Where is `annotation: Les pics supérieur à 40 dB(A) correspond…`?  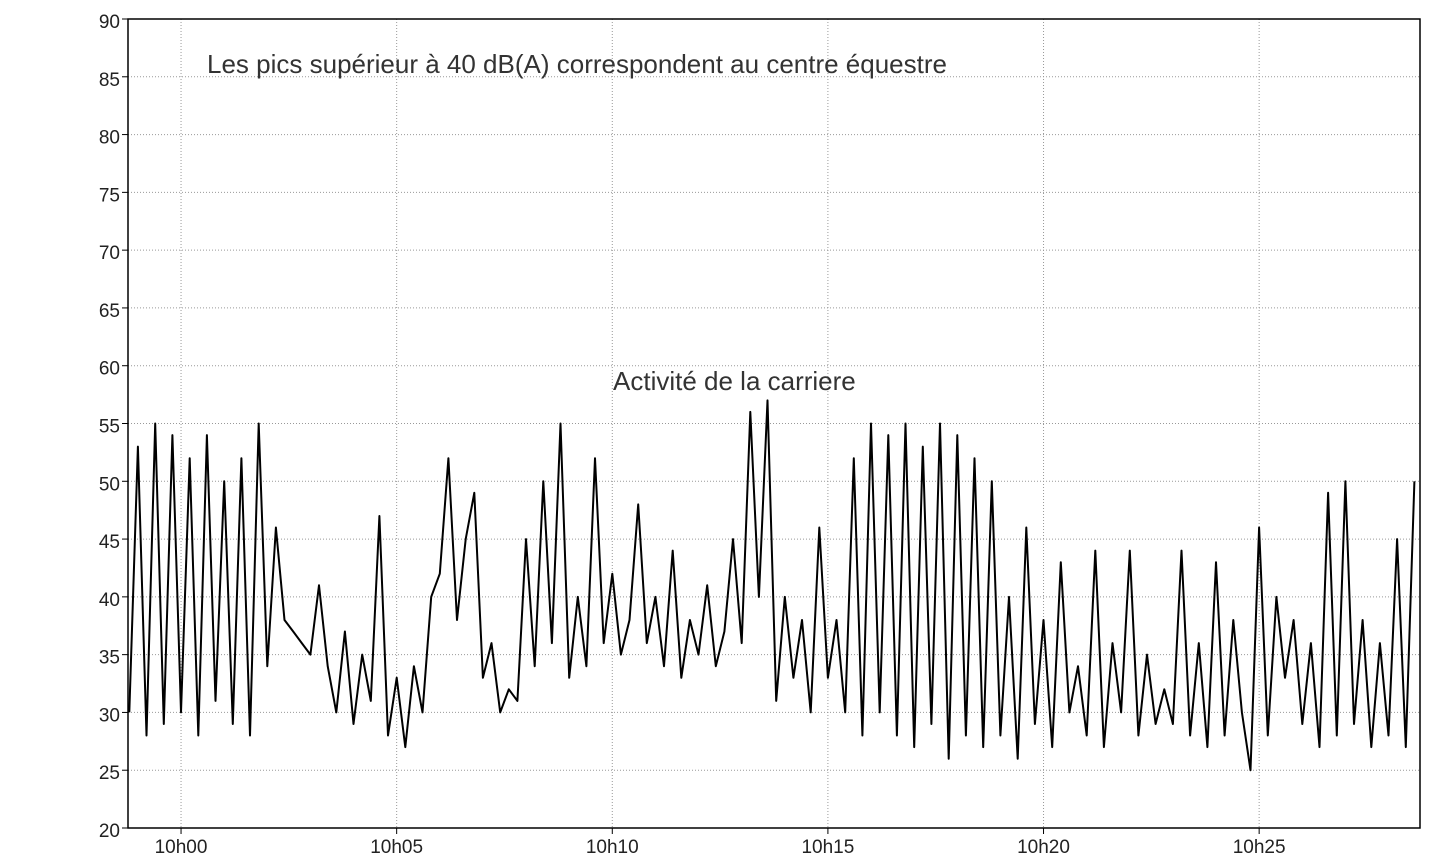
annotation: Les pics supérieur à 40 dB(A) correspond… is located at coordinates (577, 64).